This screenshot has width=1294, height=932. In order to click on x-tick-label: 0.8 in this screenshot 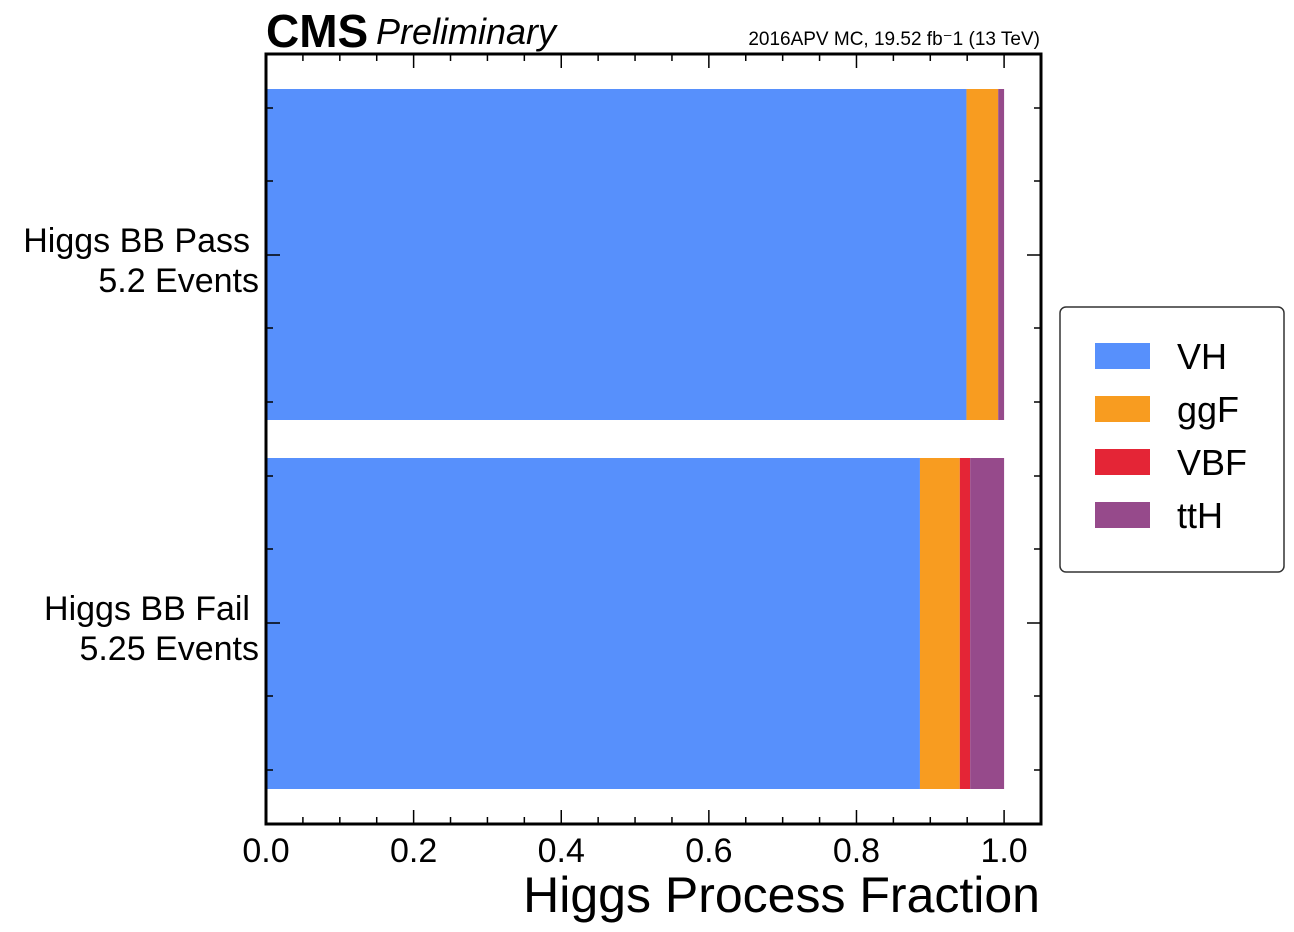, I will do `click(856, 851)`.